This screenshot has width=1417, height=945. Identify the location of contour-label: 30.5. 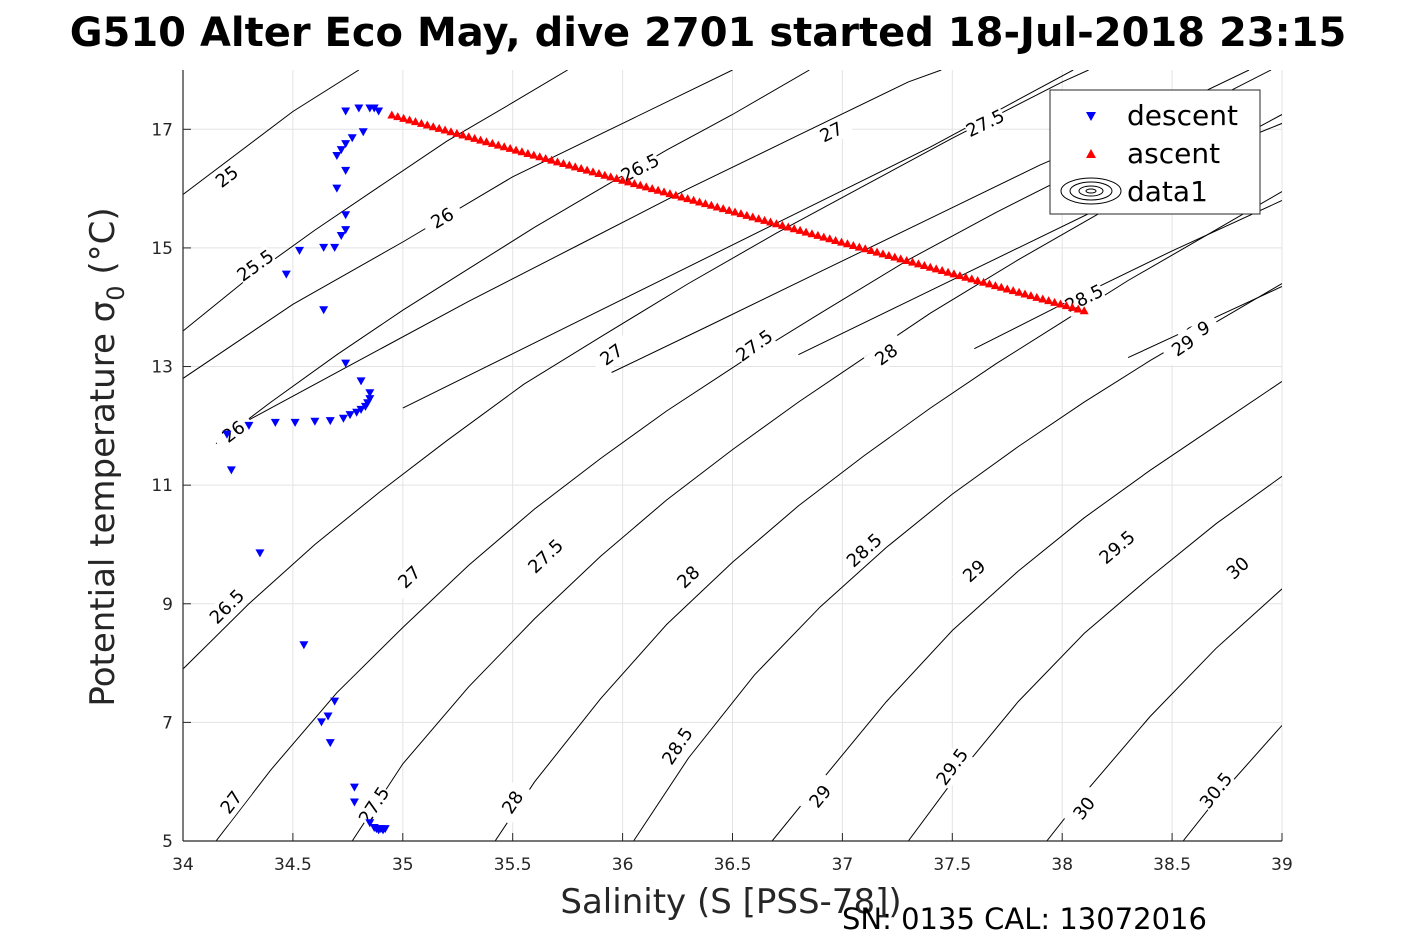
(1216, 790).